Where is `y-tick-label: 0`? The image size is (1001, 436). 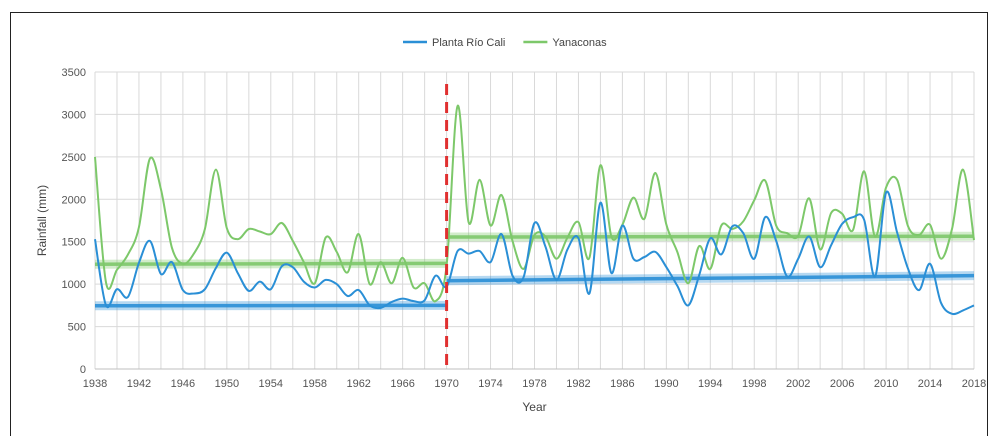
y-tick-label: 0 is located at coordinates (83, 370).